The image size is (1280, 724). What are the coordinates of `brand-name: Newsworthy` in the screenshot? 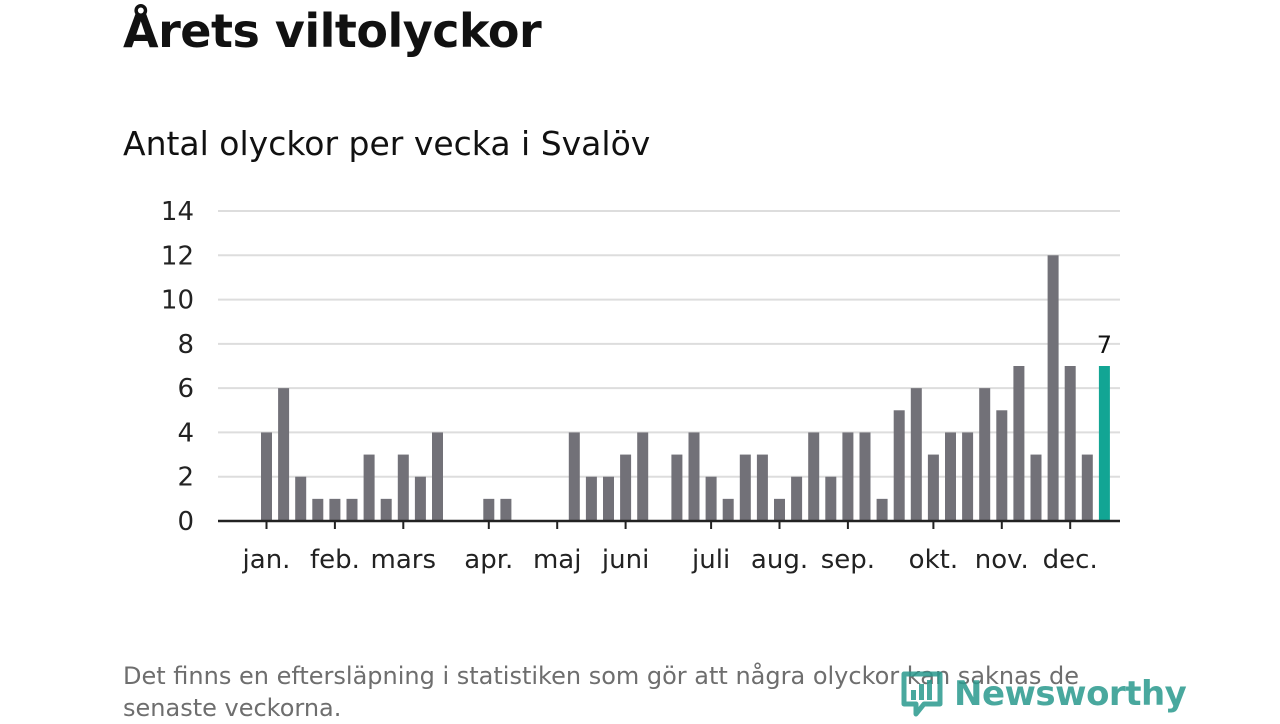 It's located at (1070, 694).